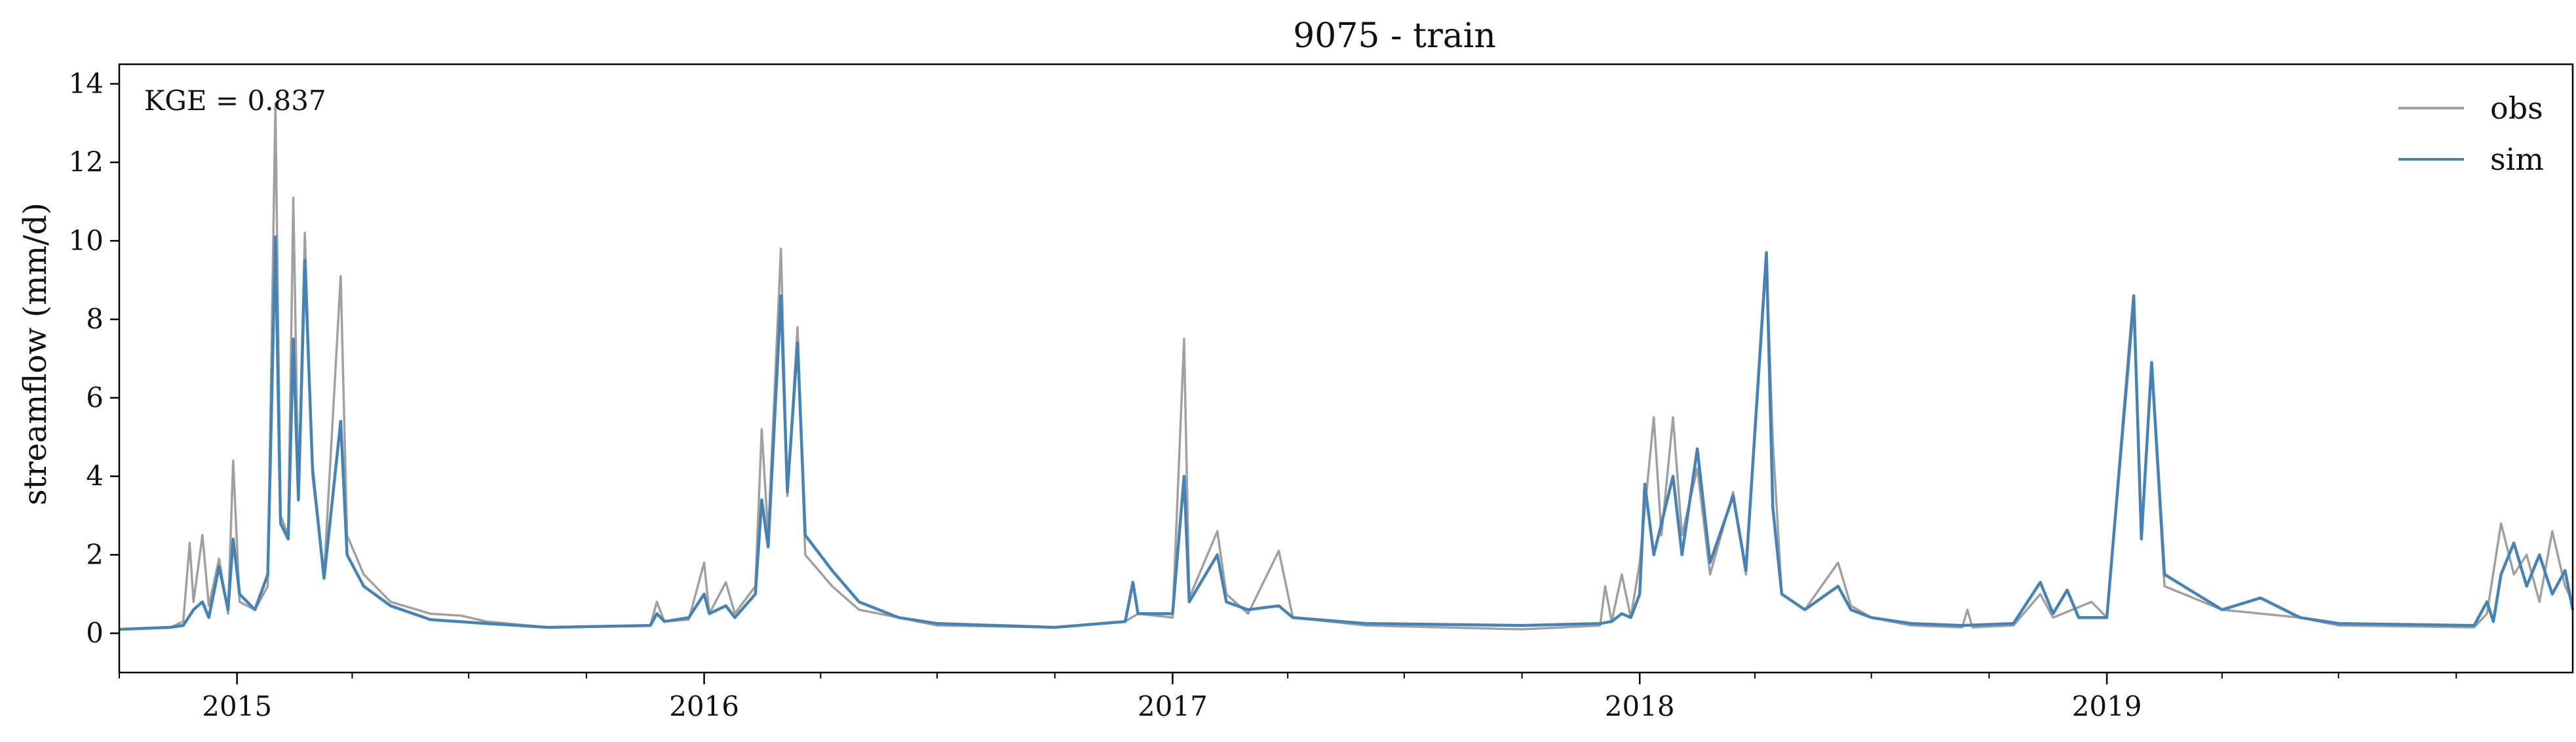 This screenshot has height=742, width=2576. What do you see at coordinates (86, 240) in the screenshot?
I see `y-tick-label: 10` at bounding box center [86, 240].